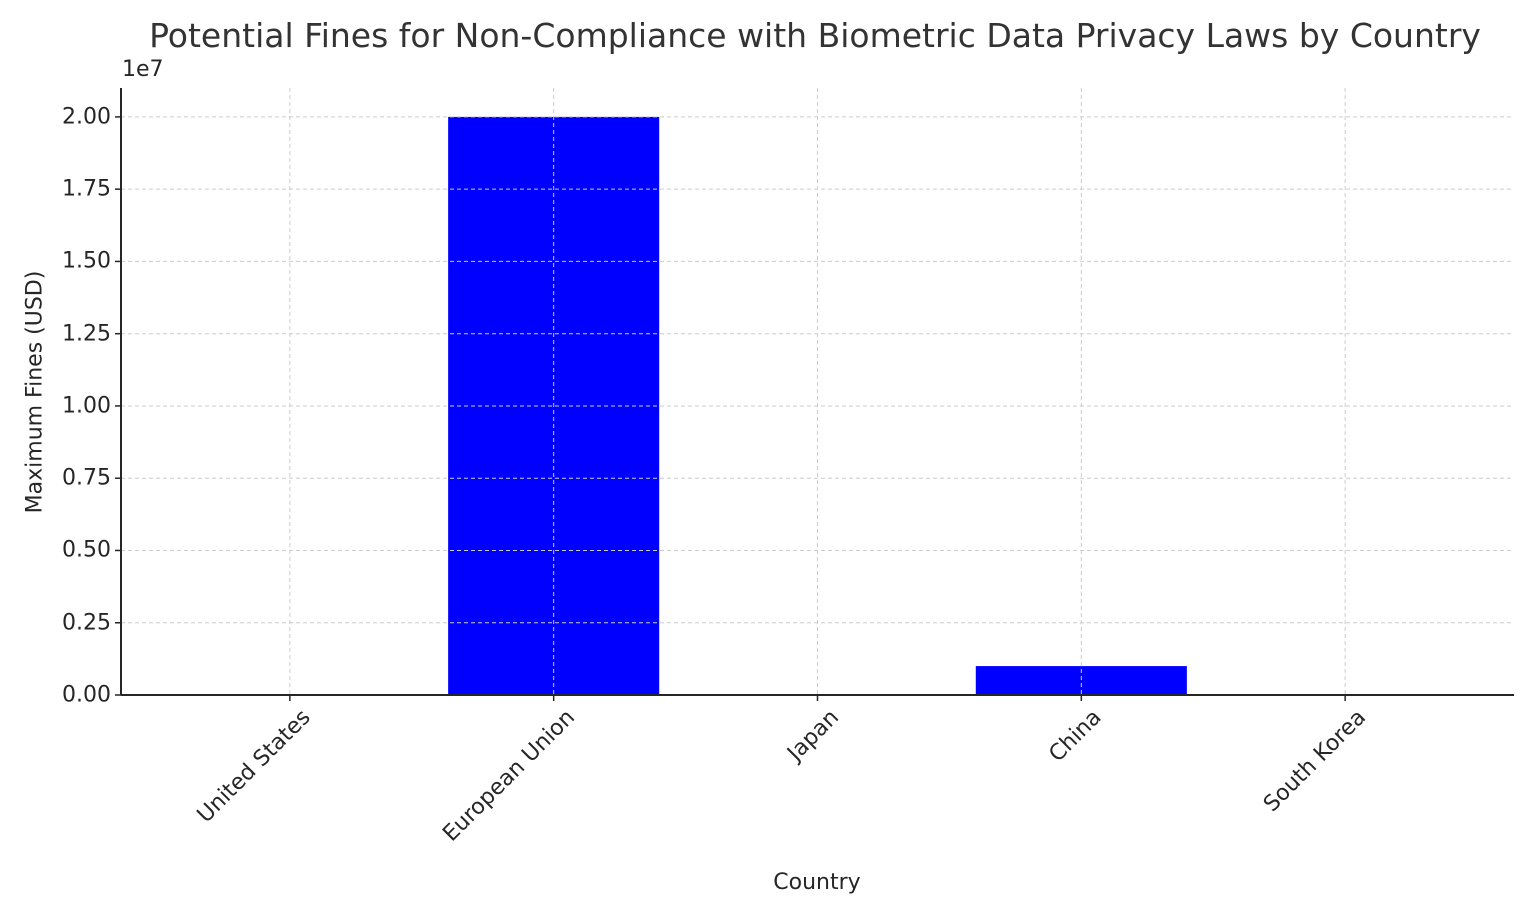 The width and height of the screenshot is (1536, 922). Describe the element at coordinates (86, 695) in the screenshot. I see `y-tick-label: 0.00` at that location.